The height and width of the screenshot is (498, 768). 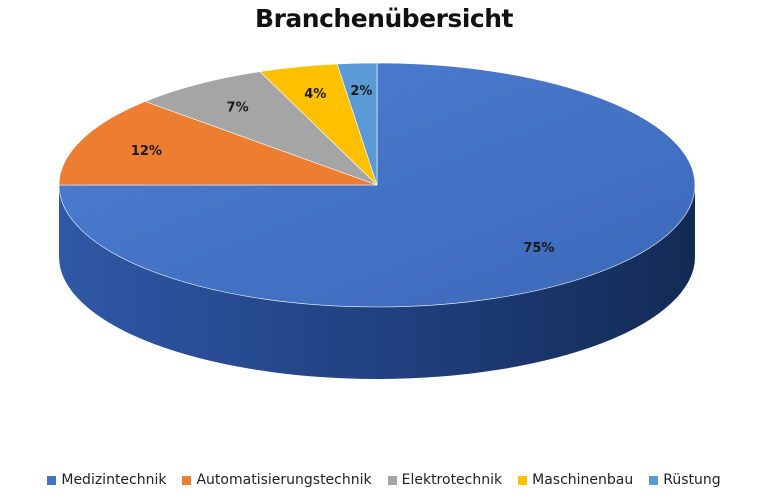 What do you see at coordinates (284, 480) in the screenshot?
I see `legend-label: Automatisierungstechnik` at bounding box center [284, 480].